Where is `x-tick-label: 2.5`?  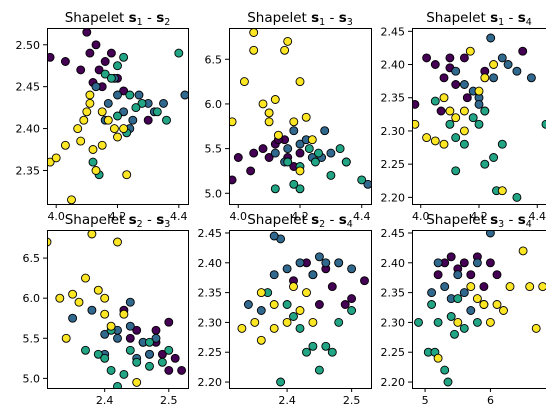 x-tick-label: 2.5 is located at coordinates (169, 400).